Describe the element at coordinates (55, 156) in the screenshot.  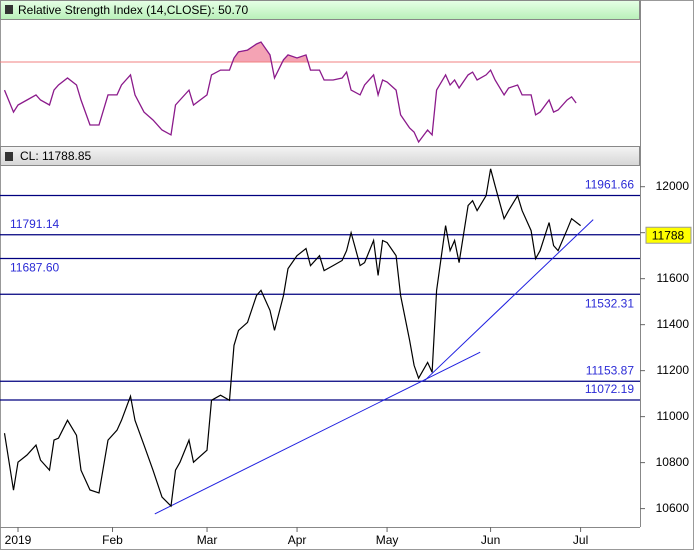
I see `price-title: CL: 11788.85` at that location.